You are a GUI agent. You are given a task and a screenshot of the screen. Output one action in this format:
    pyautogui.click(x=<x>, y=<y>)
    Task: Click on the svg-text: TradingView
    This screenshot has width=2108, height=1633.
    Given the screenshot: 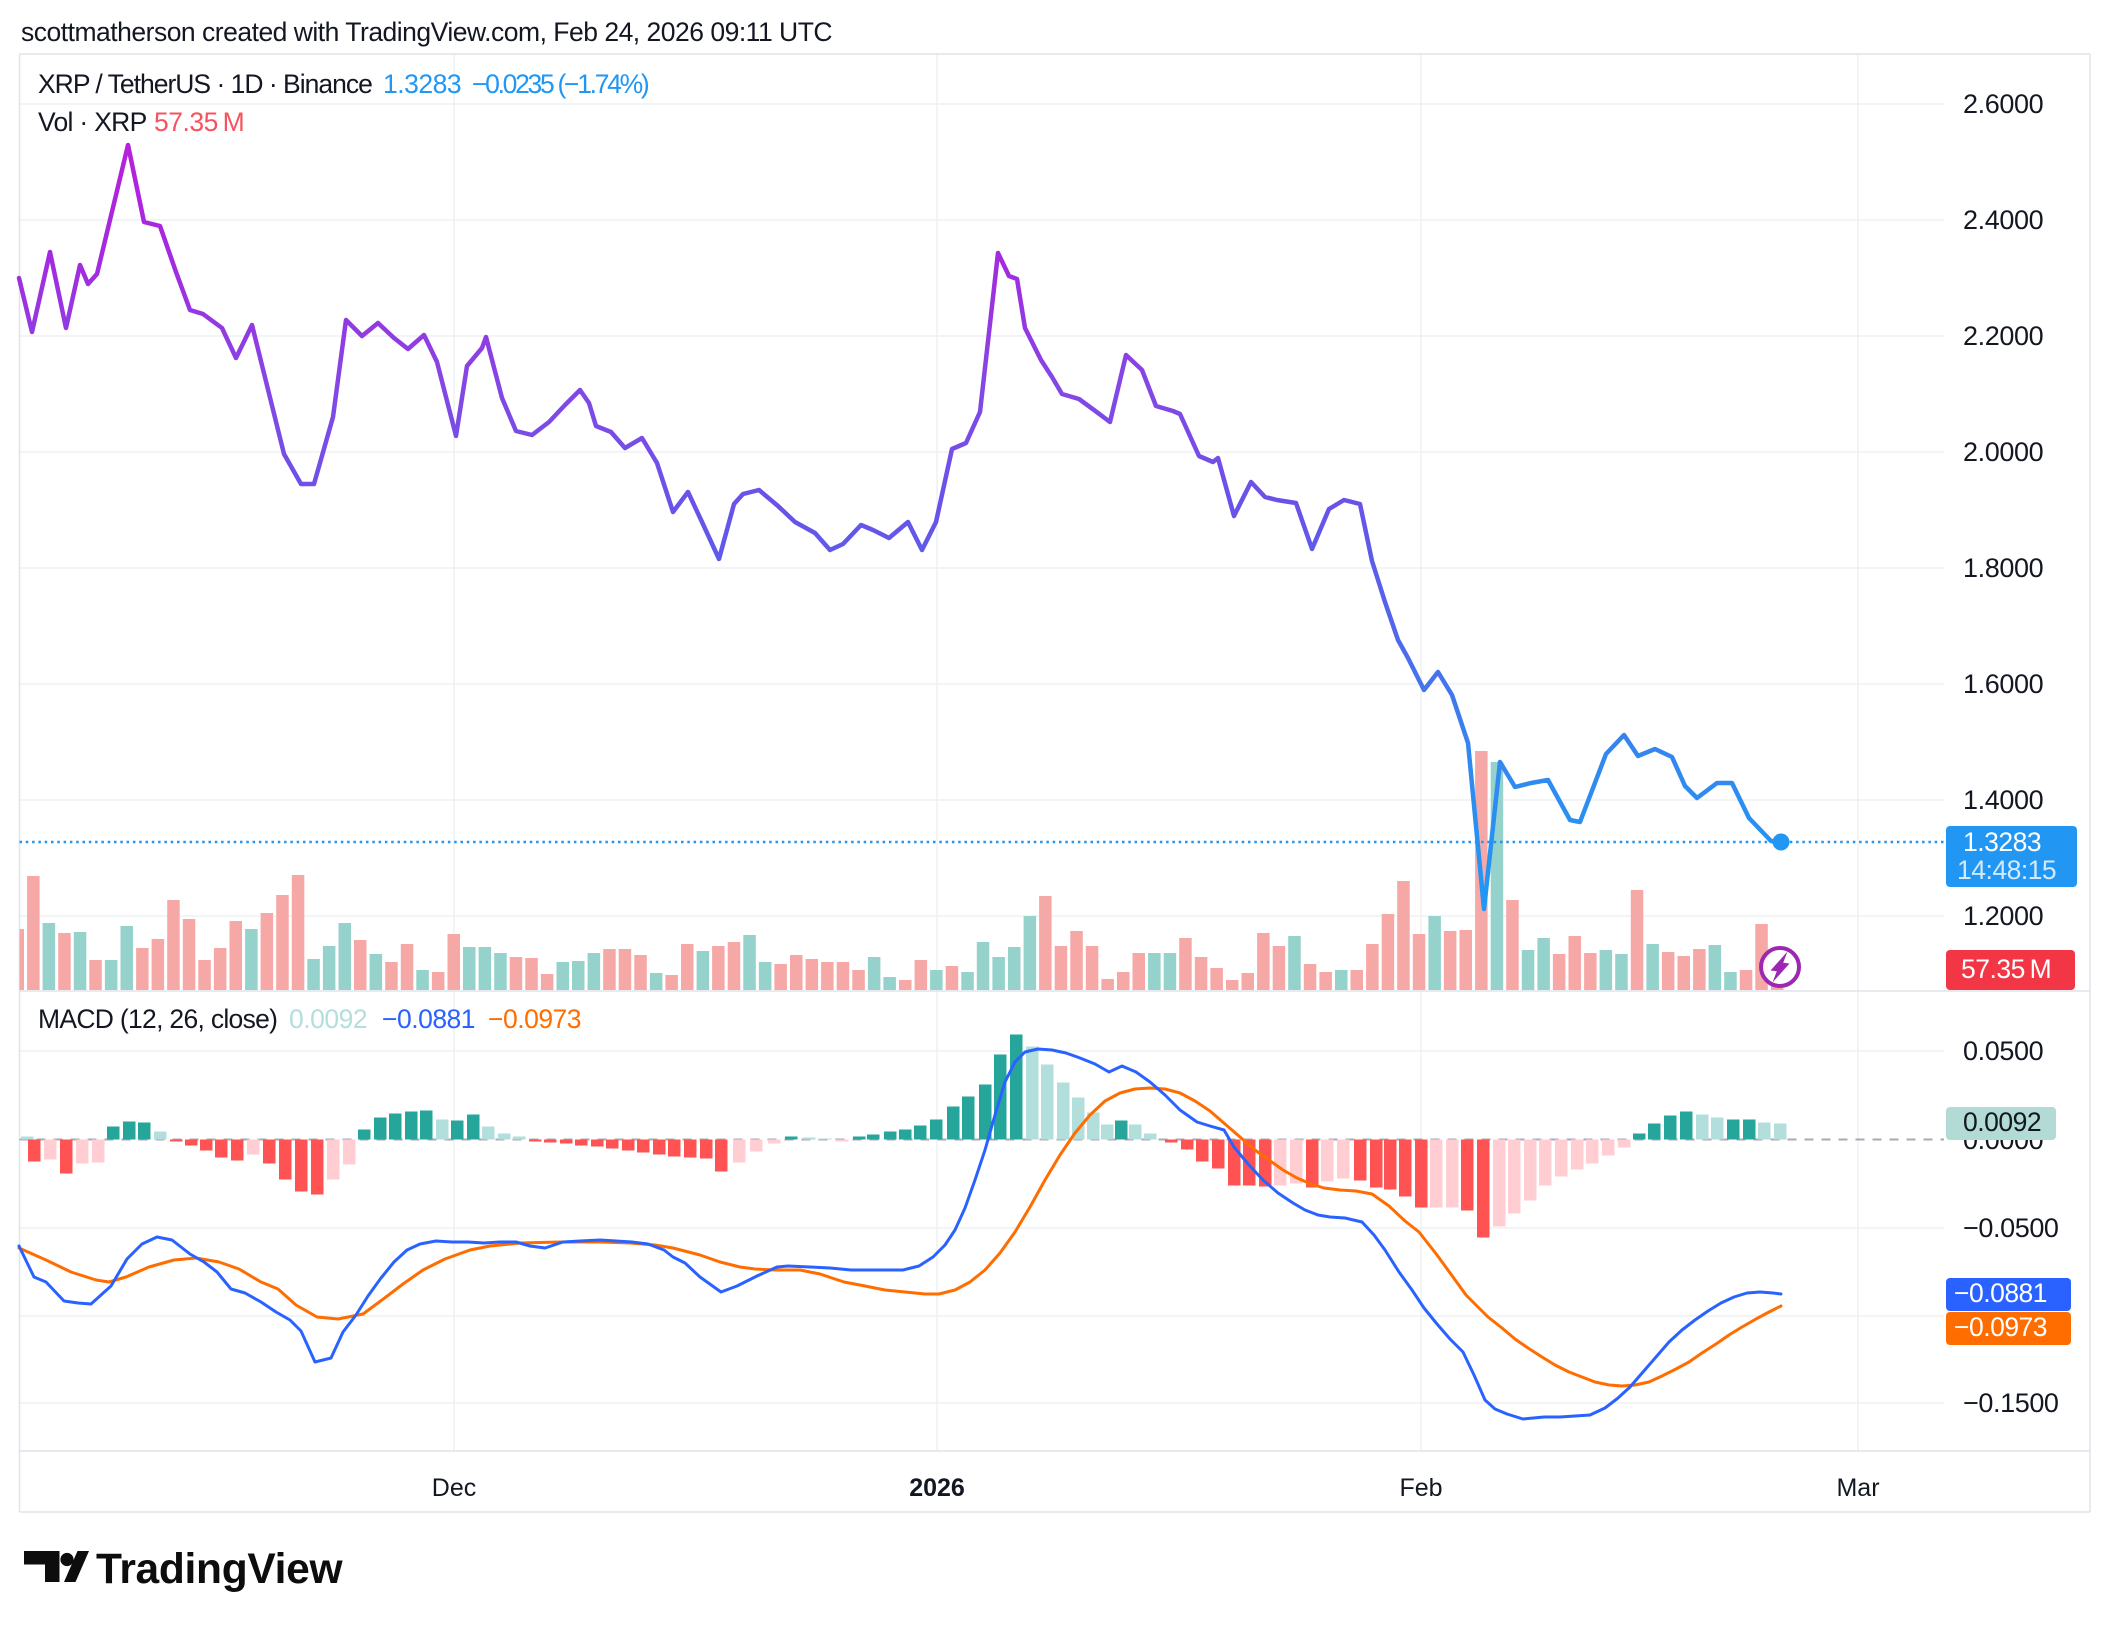 What is the action you would take?
    pyautogui.click(x=220, y=1569)
    